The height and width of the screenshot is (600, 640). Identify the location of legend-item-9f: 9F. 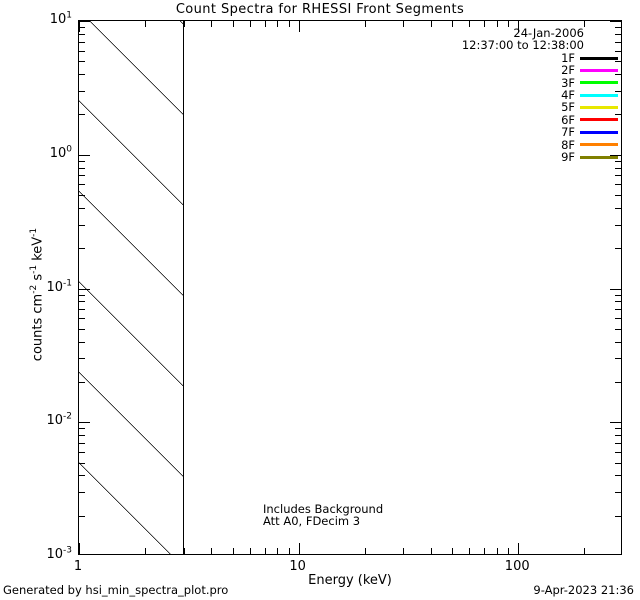
(535, 157).